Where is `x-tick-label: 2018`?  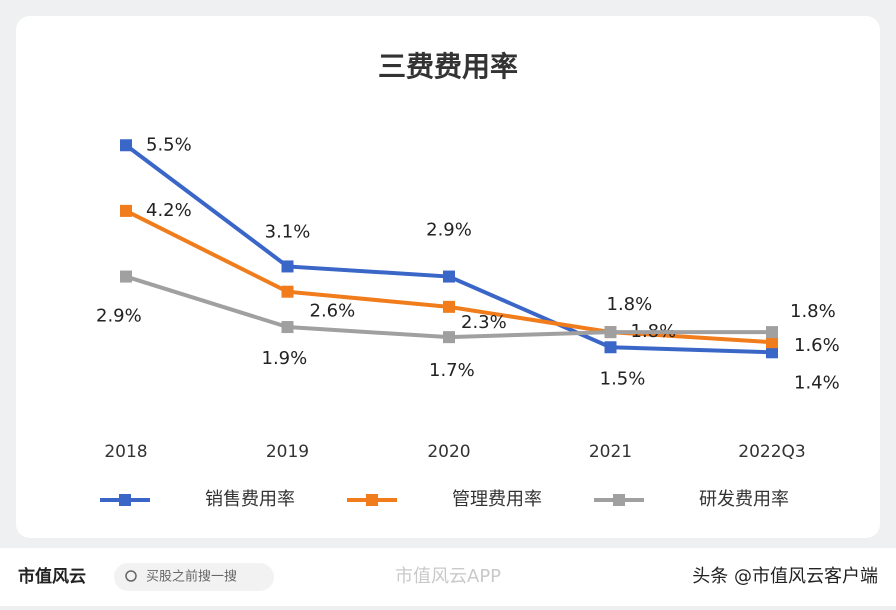 x-tick-label: 2018 is located at coordinates (125, 452).